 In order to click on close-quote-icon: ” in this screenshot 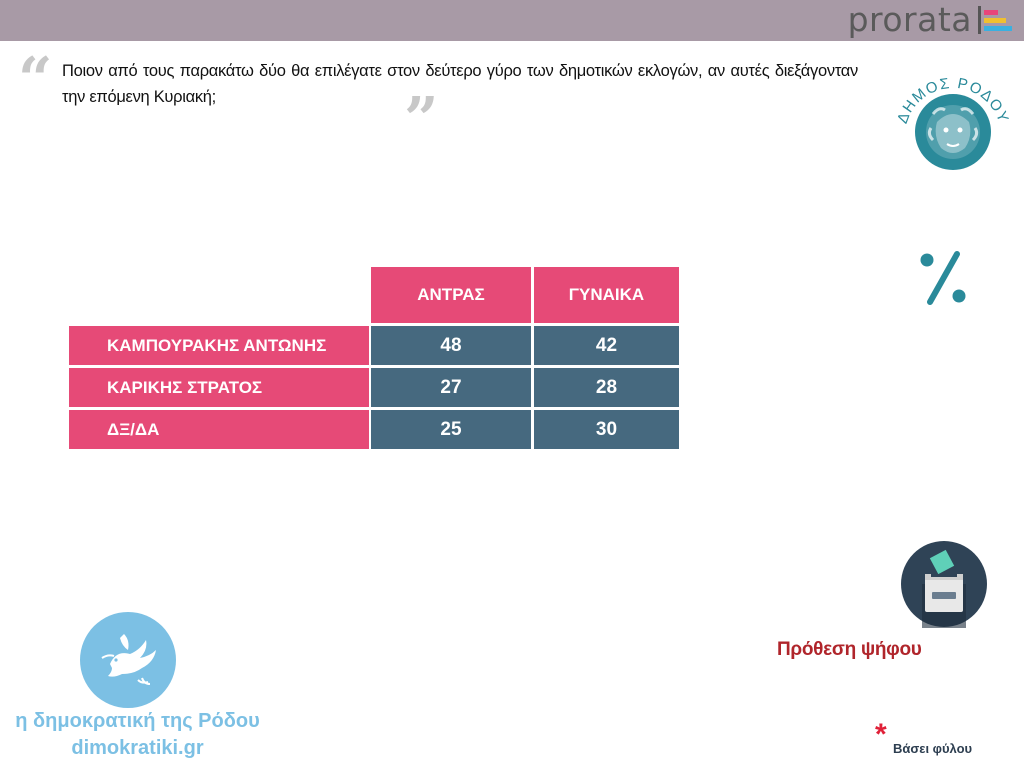, I will do `click(421, 120)`.